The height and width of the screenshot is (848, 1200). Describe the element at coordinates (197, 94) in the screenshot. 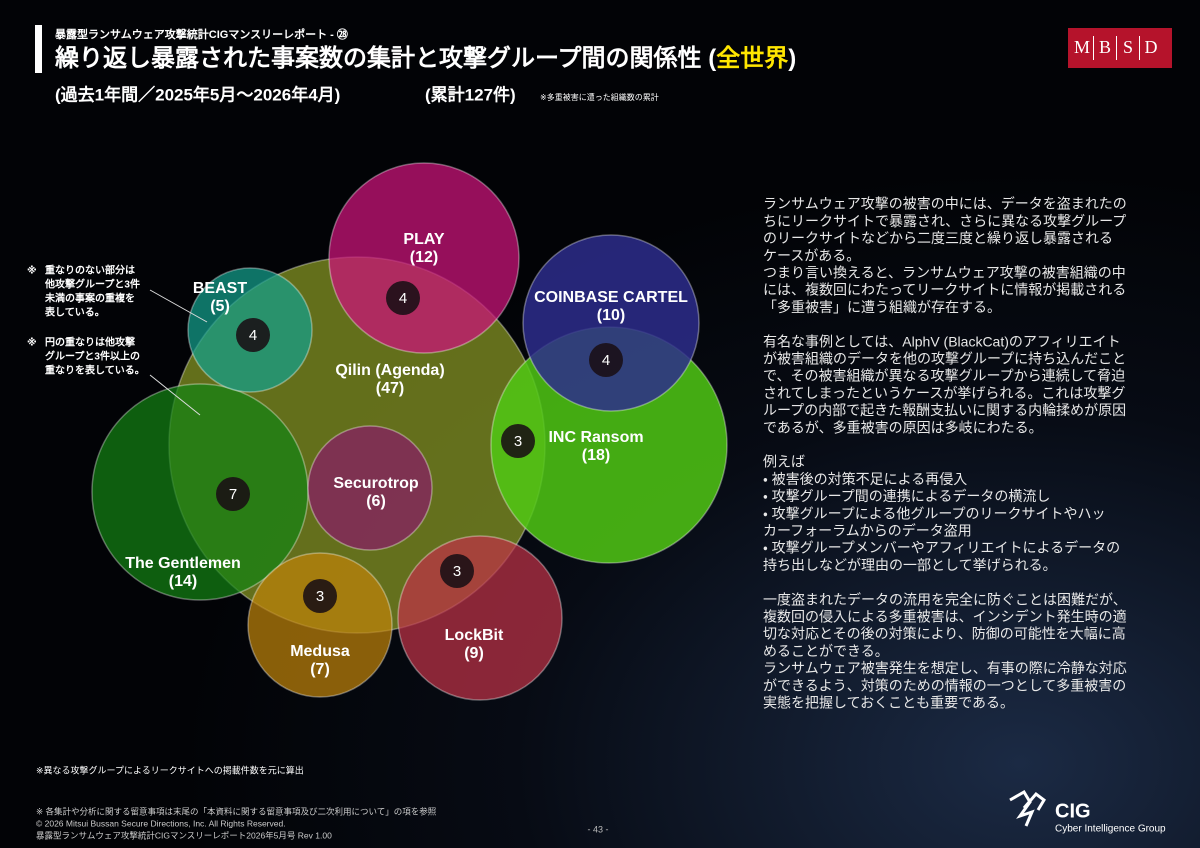

I see `period: (過去1年間／2025年5月～2026年4月)` at that location.